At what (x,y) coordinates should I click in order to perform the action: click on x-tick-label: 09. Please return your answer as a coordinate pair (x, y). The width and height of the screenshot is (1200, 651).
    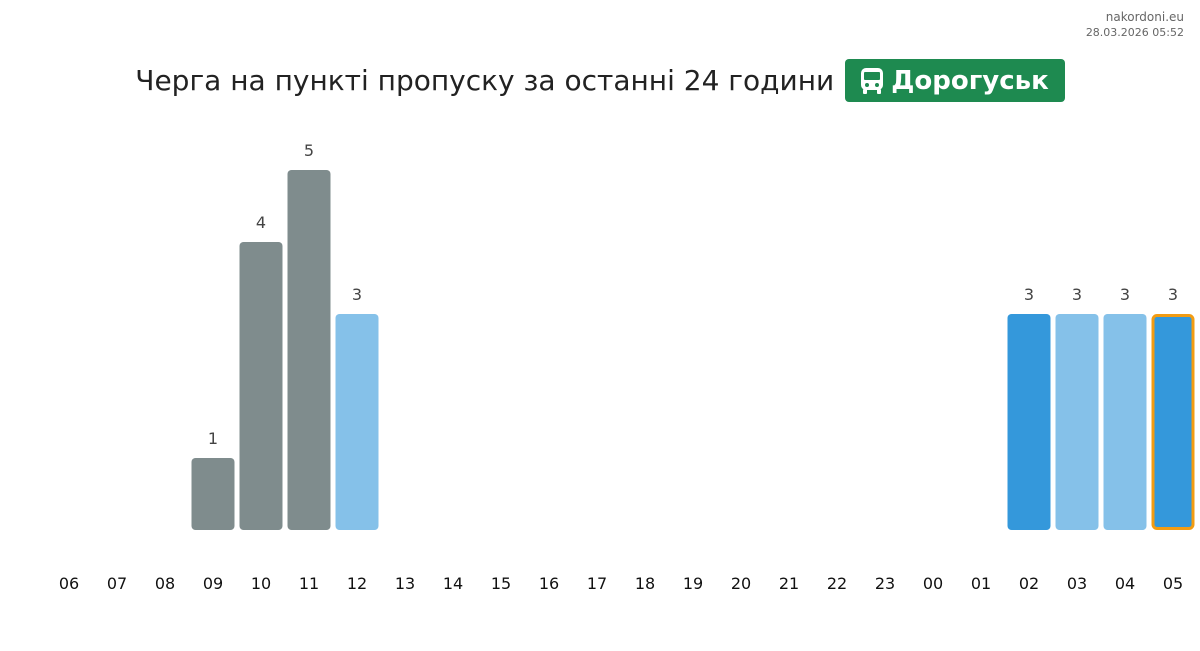
    Looking at the image, I should click on (213, 583).